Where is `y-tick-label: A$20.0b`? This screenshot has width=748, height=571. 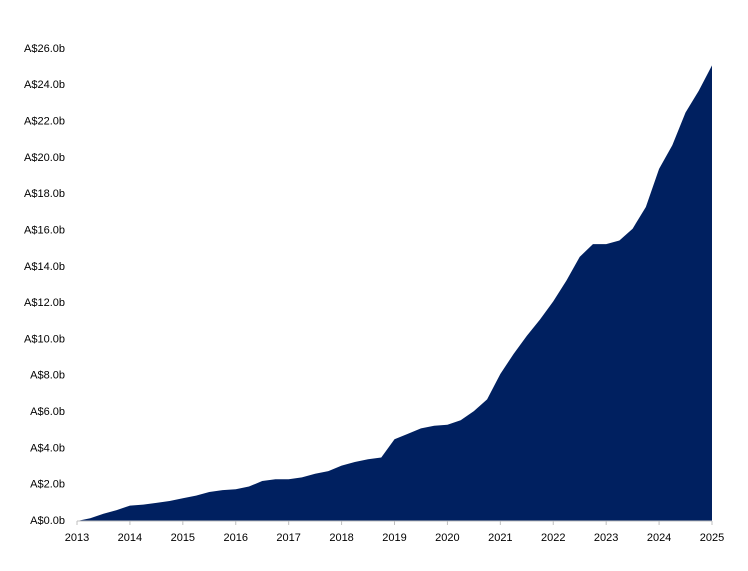
y-tick-label: A$20.0b is located at coordinates (44, 158).